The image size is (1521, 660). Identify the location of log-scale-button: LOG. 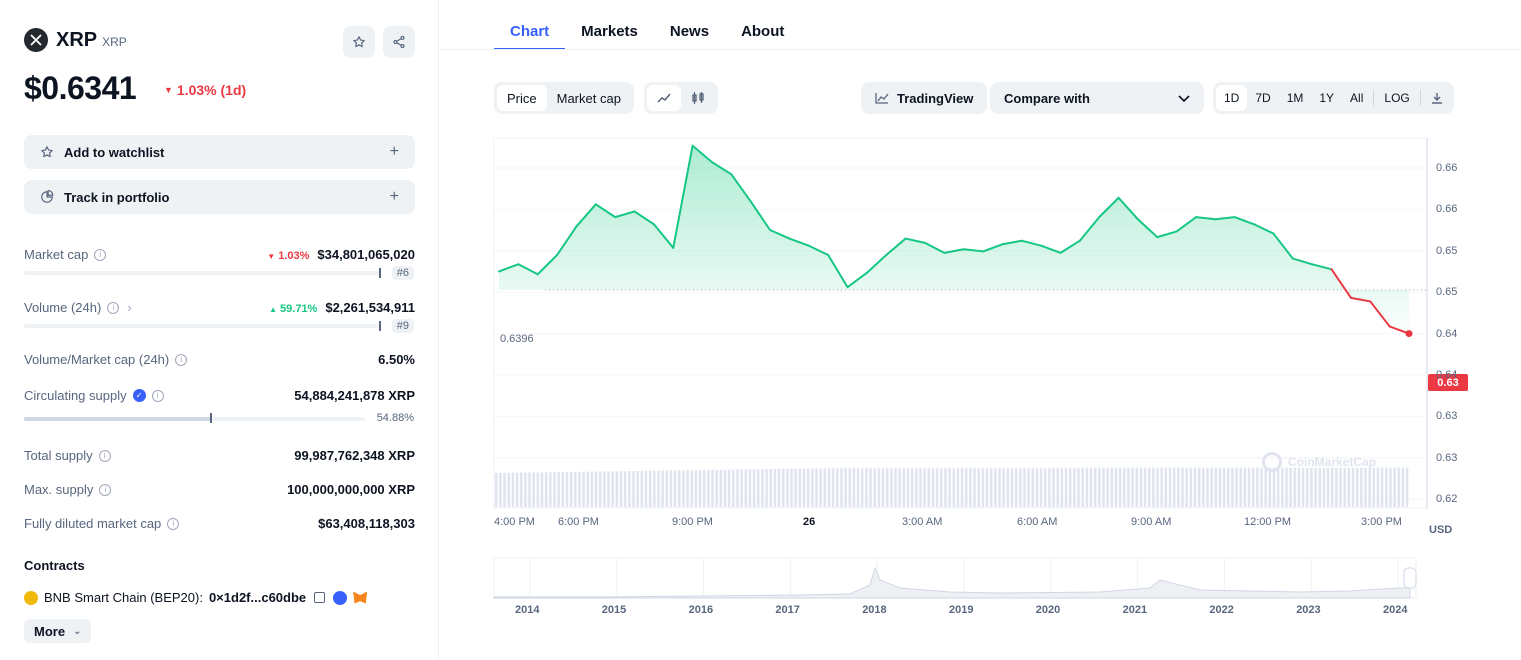
(1397, 98).